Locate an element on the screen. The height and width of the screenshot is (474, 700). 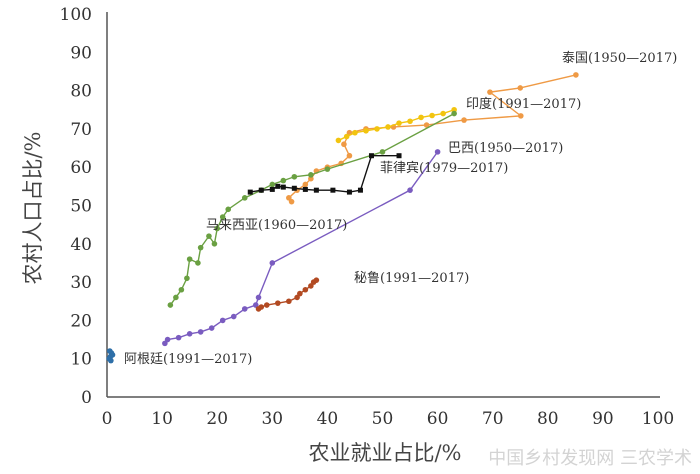
y-axis-title: 农村人口占比/% is located at coordinates (33, 207).